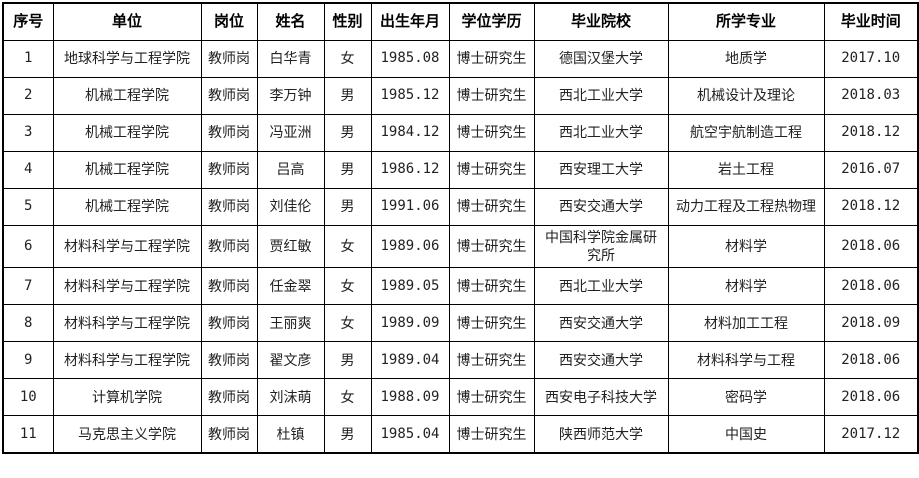 Image resolution: width=919 pixels, height=478 pixels. Describe the element at coordinates (290, 286) in the screenshot. I see `cell-name: 任金翠` at that location.